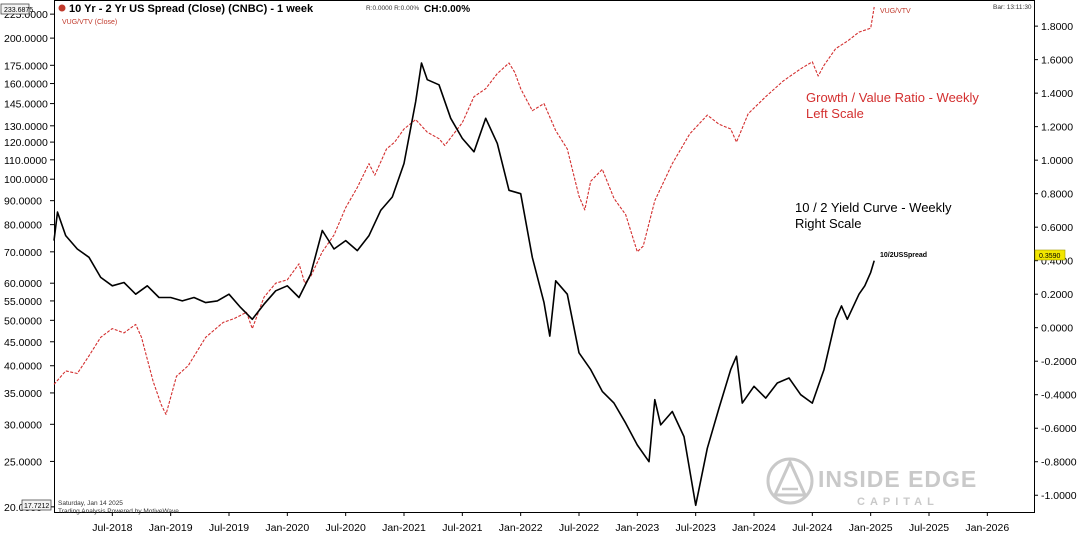 The height and width of the screenshot is (533, 1080). Describe the element at coordinates (1059, 496) in the screenshot. I see `right-tick-label: -1.0000` at that location.